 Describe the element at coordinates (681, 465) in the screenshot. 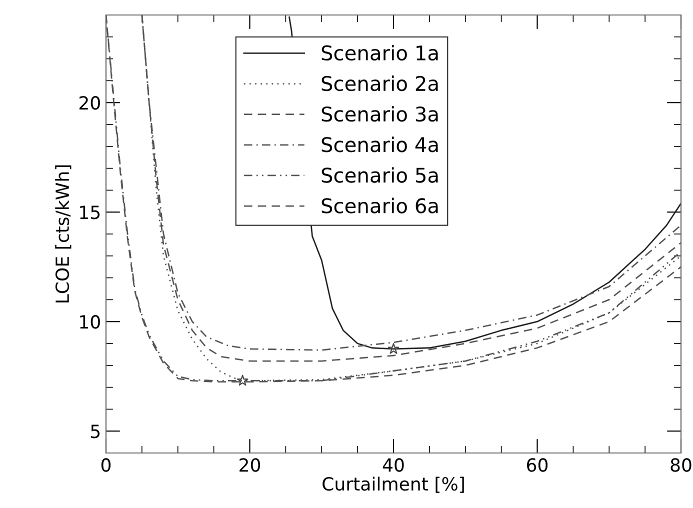

I see `x-tick-label: 80` at that location.